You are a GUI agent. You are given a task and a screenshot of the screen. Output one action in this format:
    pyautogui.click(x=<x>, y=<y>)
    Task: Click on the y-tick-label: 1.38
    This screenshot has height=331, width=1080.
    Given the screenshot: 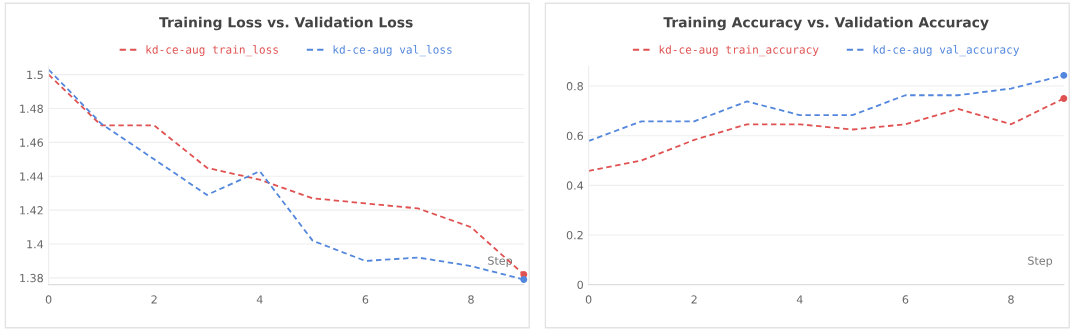 What is the action you would take?
    pyautogui.click(x=31, y=278)
    